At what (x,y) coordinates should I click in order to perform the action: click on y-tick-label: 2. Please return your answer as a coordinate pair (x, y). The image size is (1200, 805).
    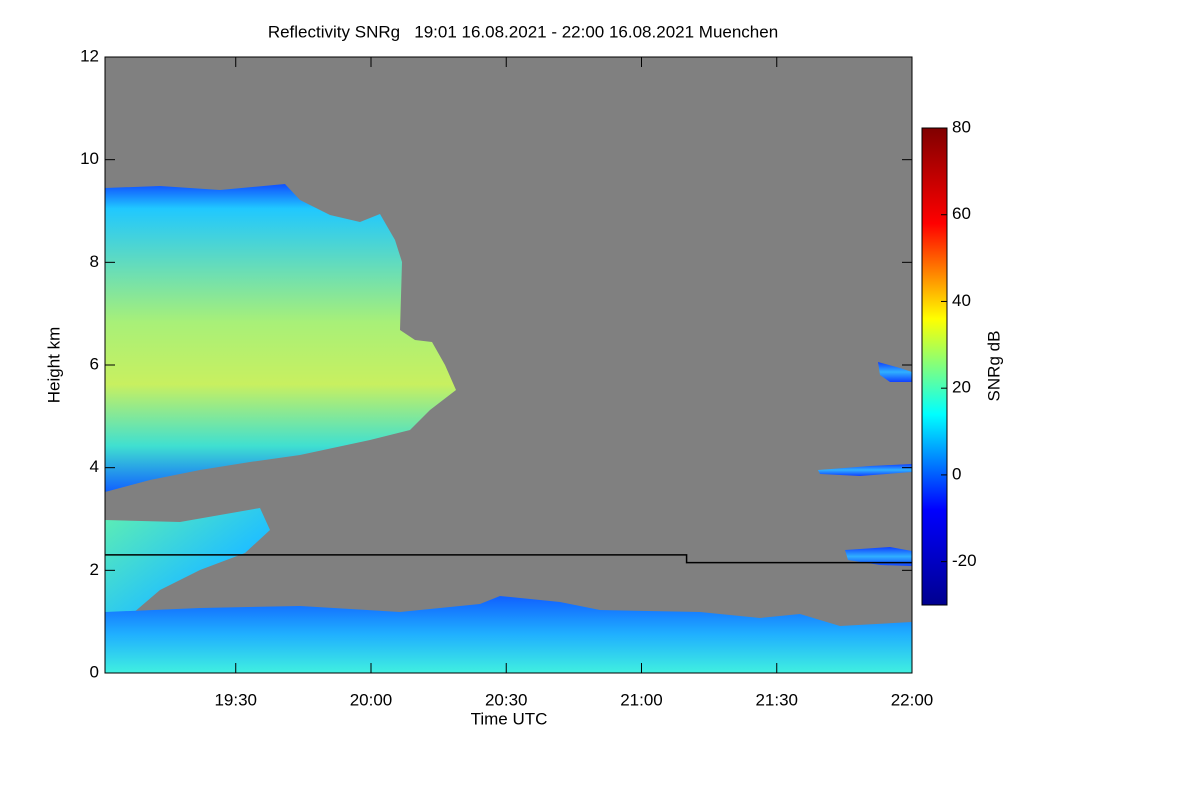
    Looking at the image, I should click on (94, 569).